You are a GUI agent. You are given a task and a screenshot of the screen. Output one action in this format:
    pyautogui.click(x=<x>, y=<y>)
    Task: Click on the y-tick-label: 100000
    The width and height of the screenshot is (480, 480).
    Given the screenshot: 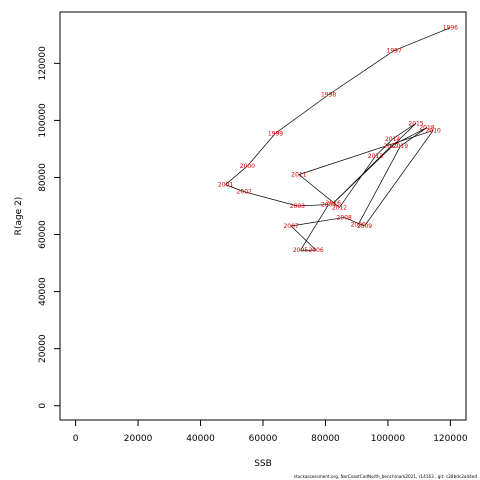 What is the action you would take?
    pyautogui.click(x=43, y=120)
    